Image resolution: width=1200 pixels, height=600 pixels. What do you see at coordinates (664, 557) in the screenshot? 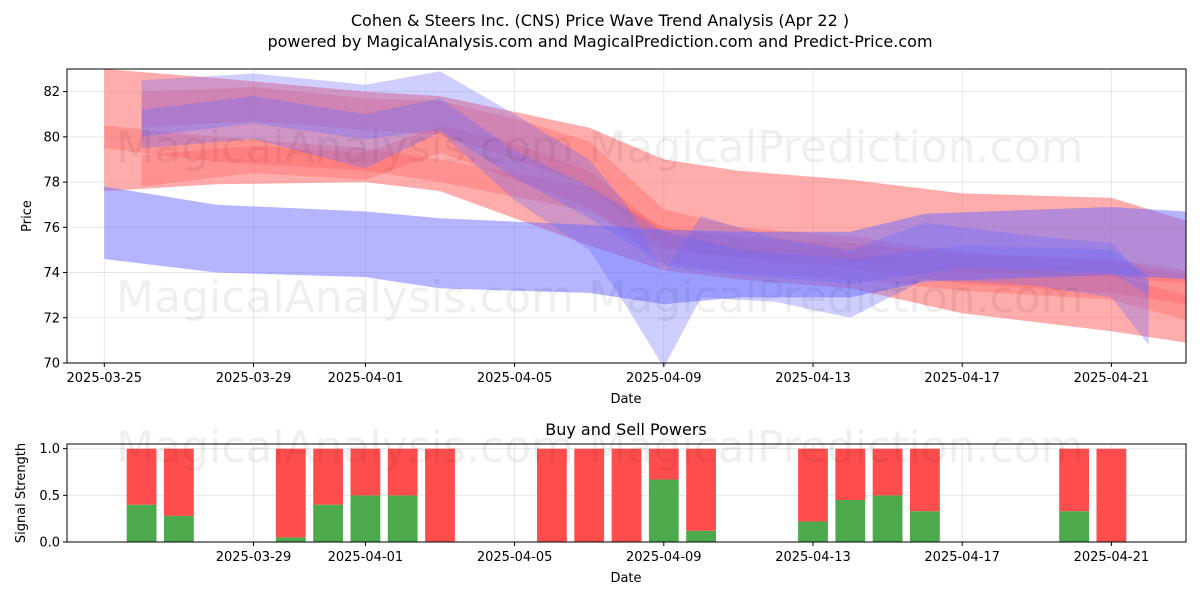
I see `signal-x-tick-label: 2025-04-09` at bounding box center [664, 557].